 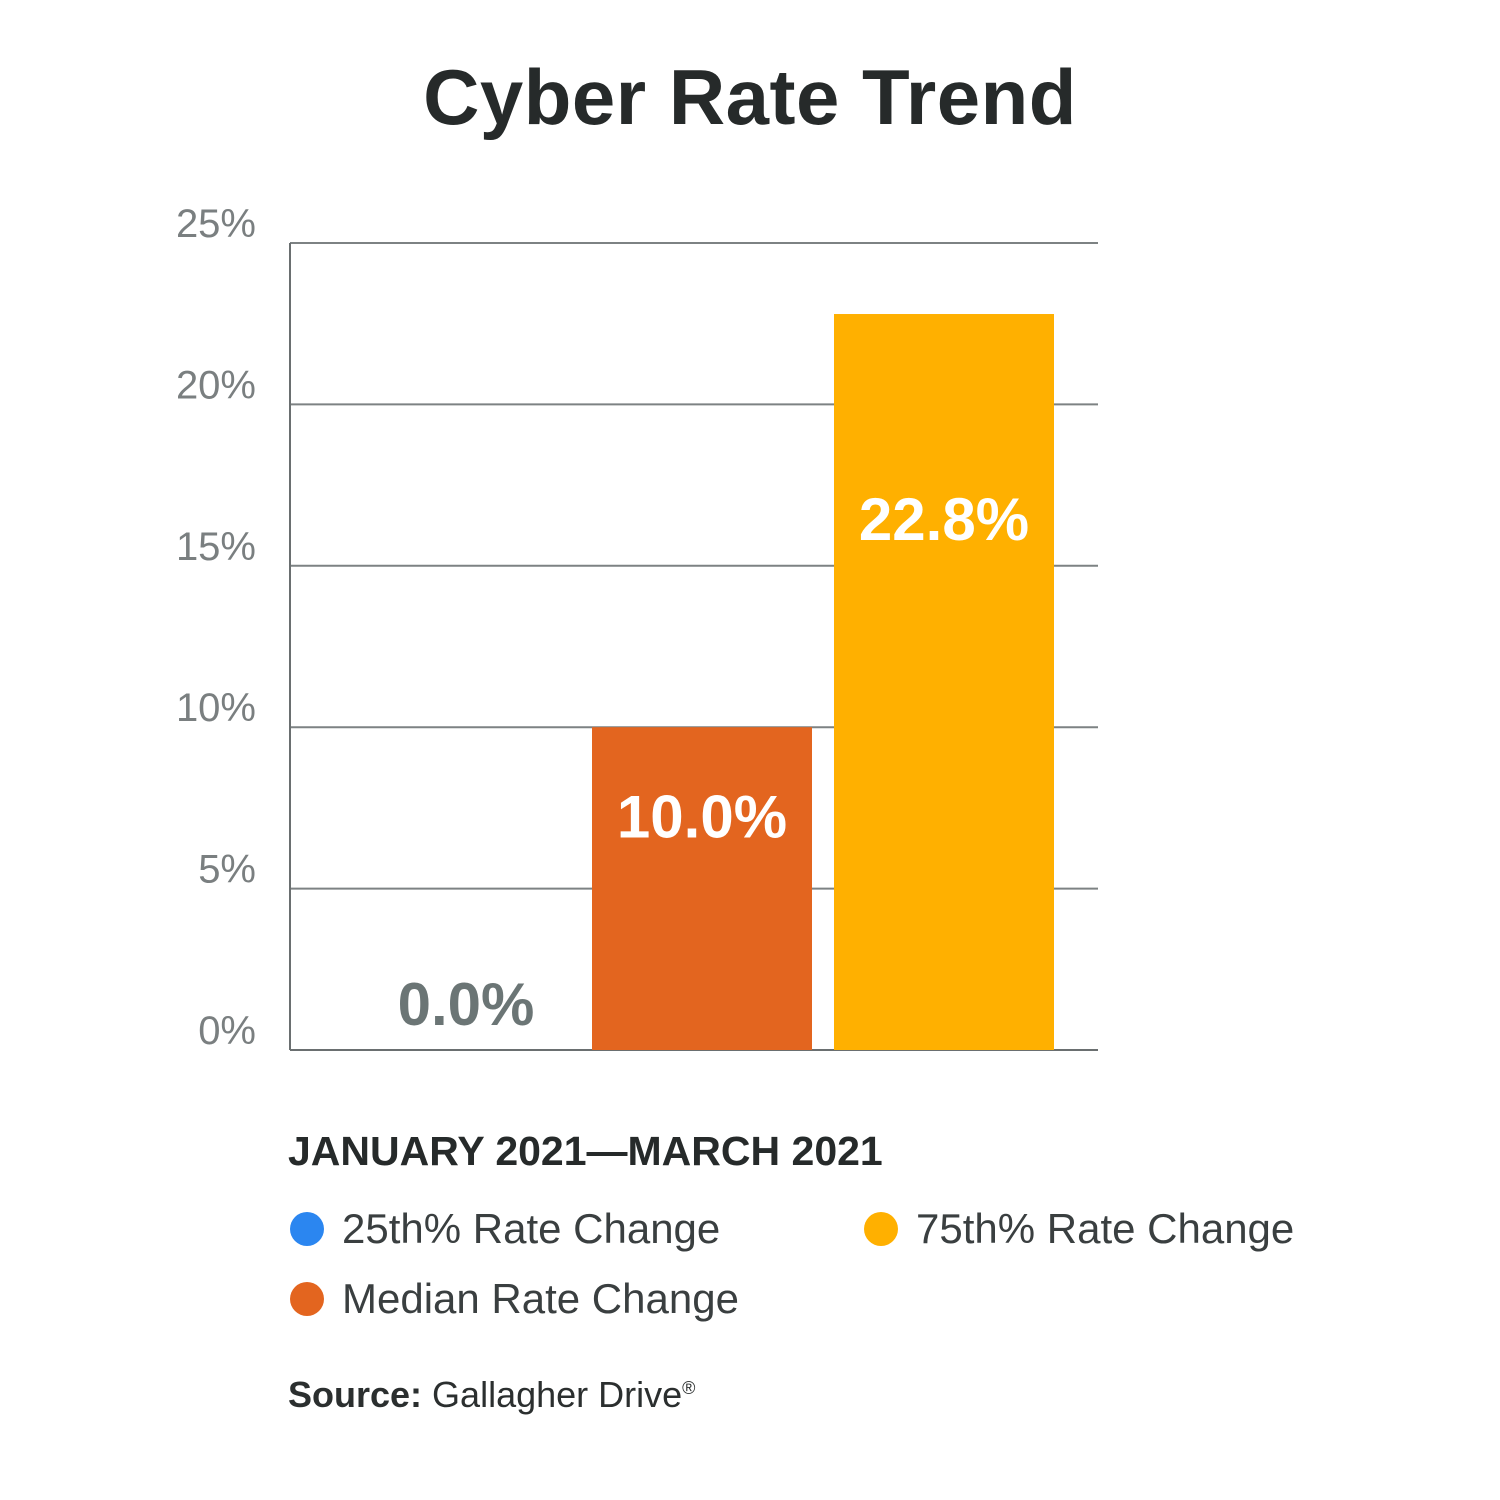 What do you see at coordinates (1105, 1228) in the screenshot?
I see `legend-label-75th: 75th% Rate Change` at bounding box center [1105, 1228].